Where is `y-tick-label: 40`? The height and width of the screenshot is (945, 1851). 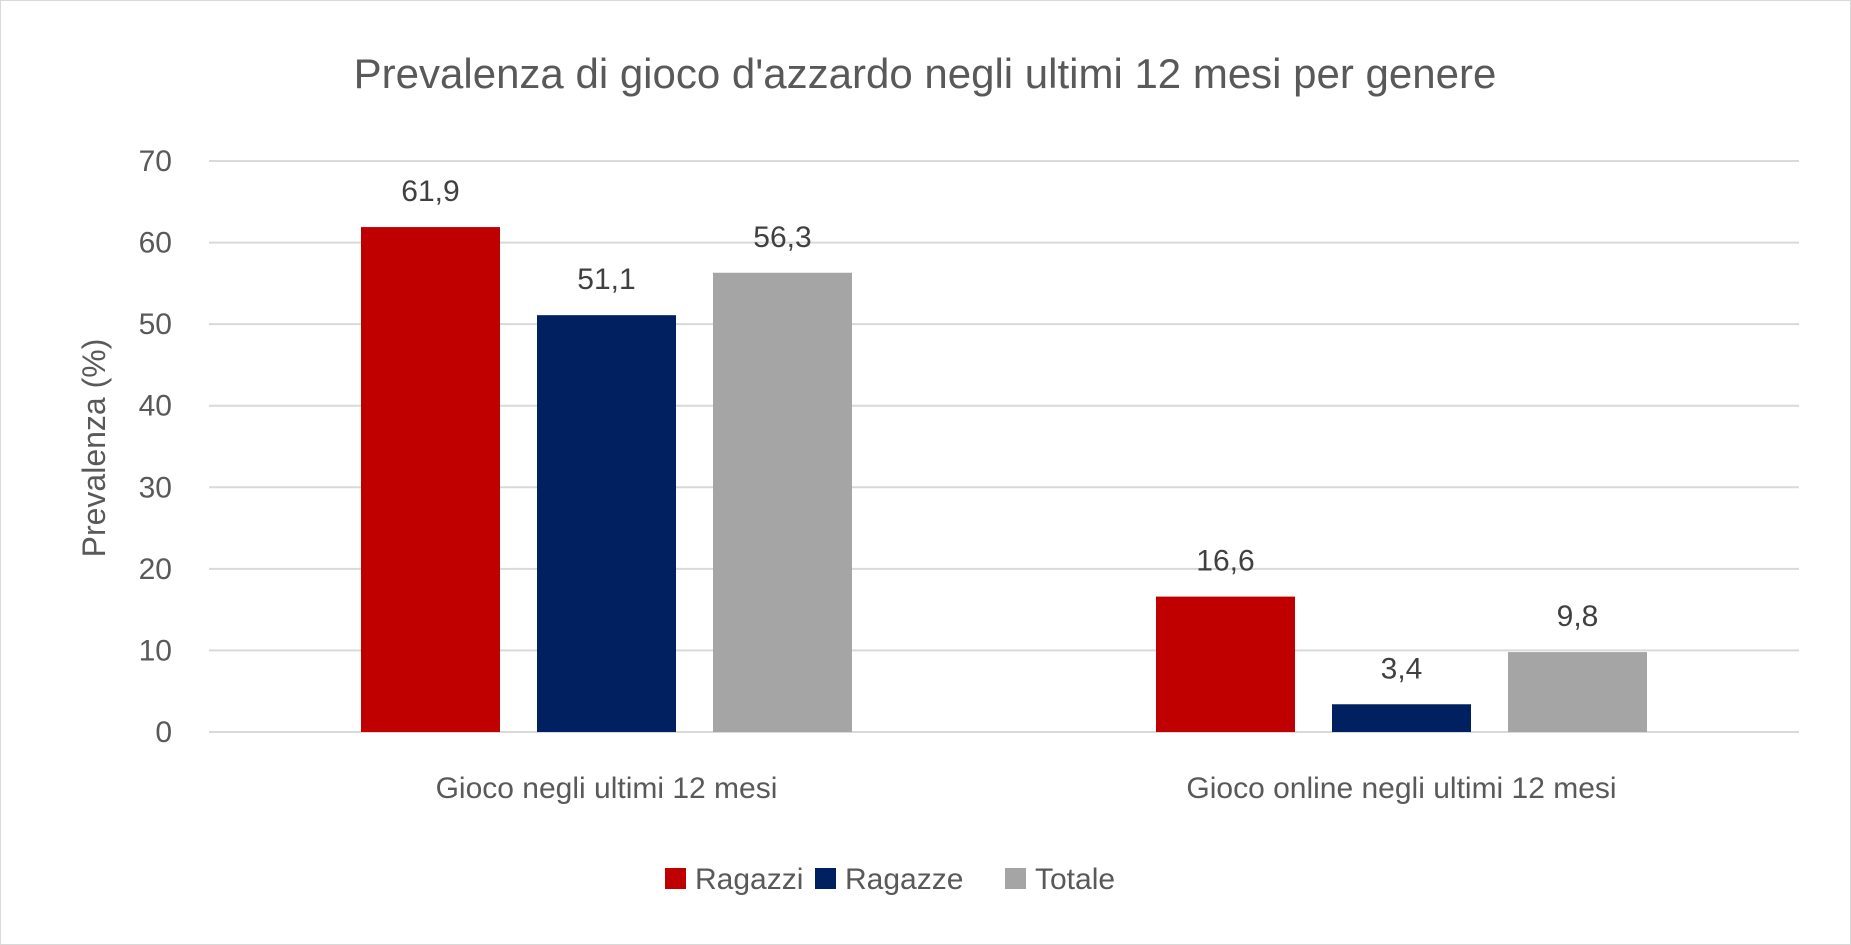
y-tick-label: 40 is located at coordinates (155, 406).